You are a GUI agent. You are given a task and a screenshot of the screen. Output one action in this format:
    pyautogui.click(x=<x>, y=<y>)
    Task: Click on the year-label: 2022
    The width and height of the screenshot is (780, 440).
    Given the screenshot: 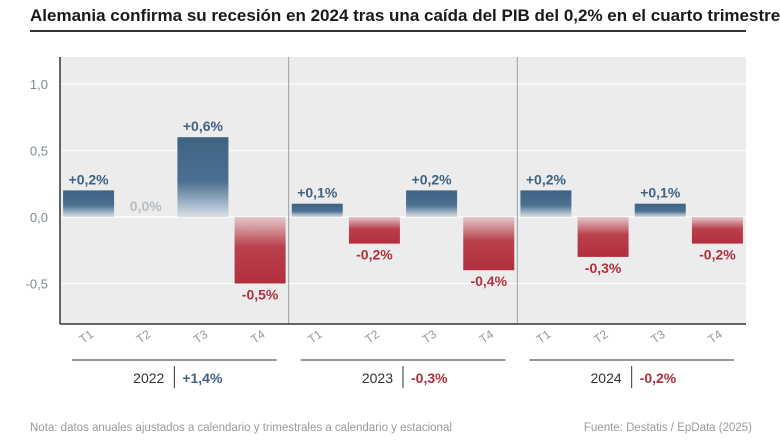 What is the action you would take?
    pyautogui.click(x=148, y=378)
    